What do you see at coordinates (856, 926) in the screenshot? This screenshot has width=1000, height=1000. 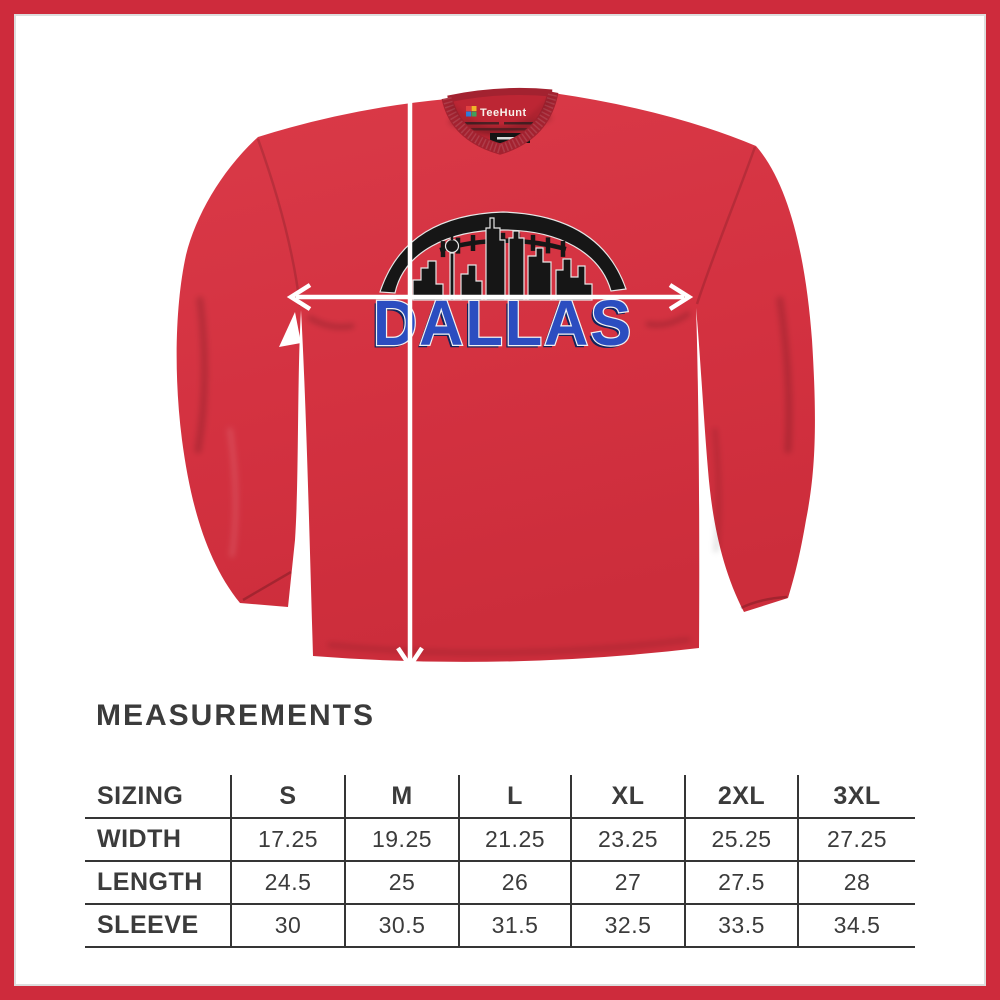 I see `table-cell: 34.5` at bounding box center [856, 926].